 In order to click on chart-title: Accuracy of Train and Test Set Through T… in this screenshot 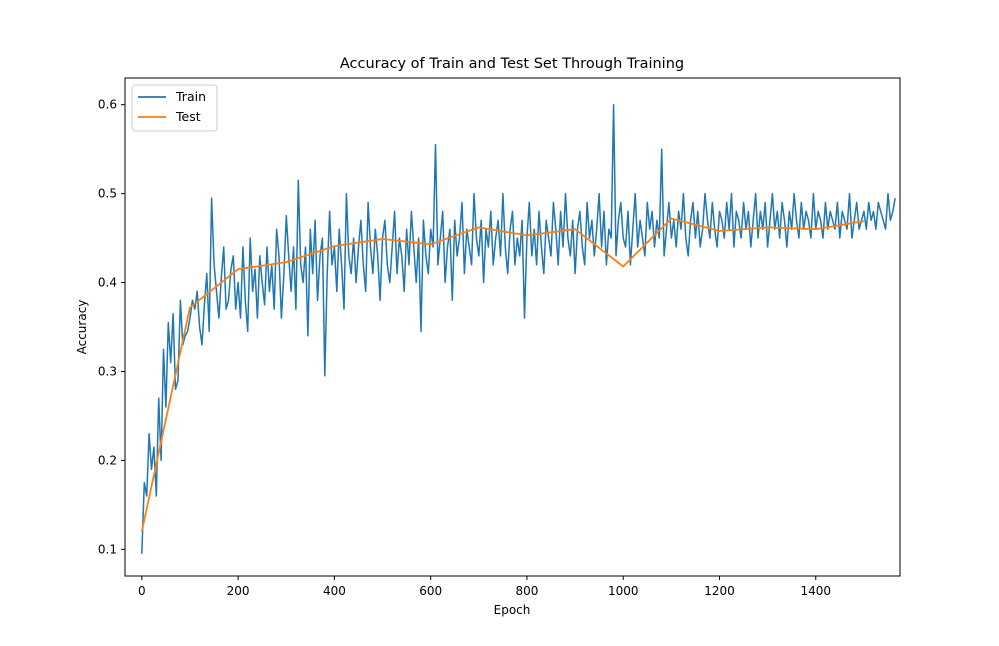, I will do `click(512, 64)`.